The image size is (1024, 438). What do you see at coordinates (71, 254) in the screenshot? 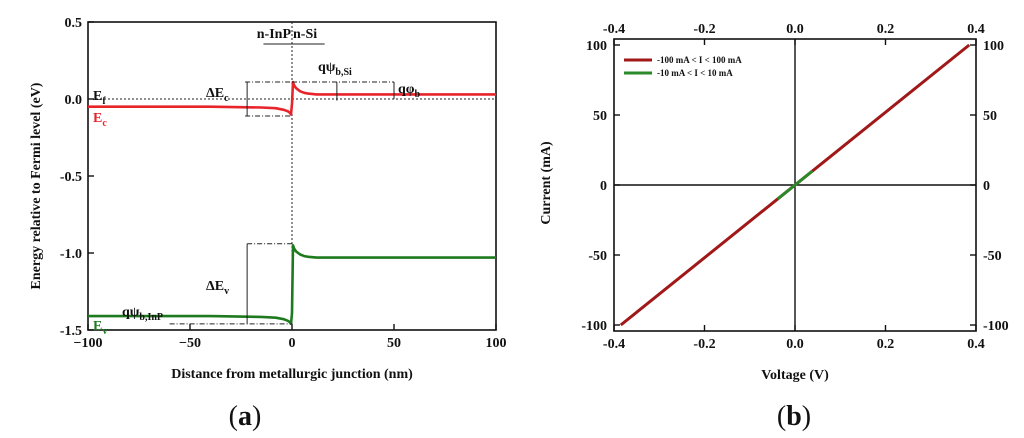
I see `y-tick-label: -1.0` at bounding box center [71, 254].